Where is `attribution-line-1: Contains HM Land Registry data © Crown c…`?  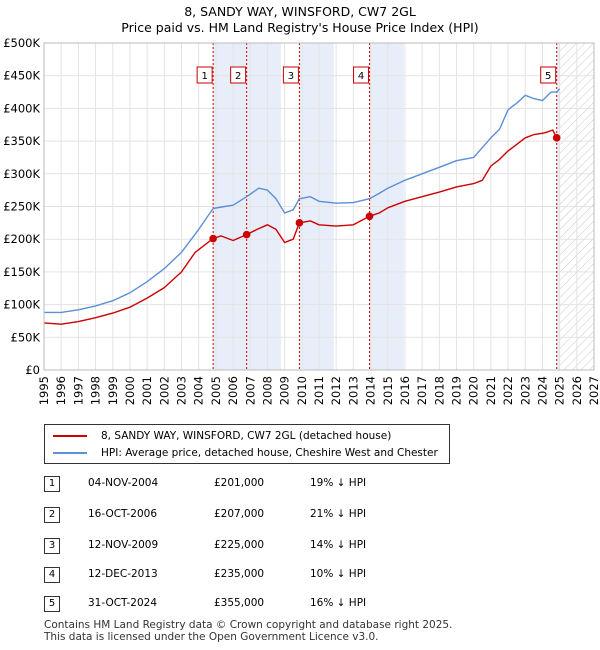 attribution-line-1: Contains HM Land Registry data © Crown c… is located at coordinates (248, 625).